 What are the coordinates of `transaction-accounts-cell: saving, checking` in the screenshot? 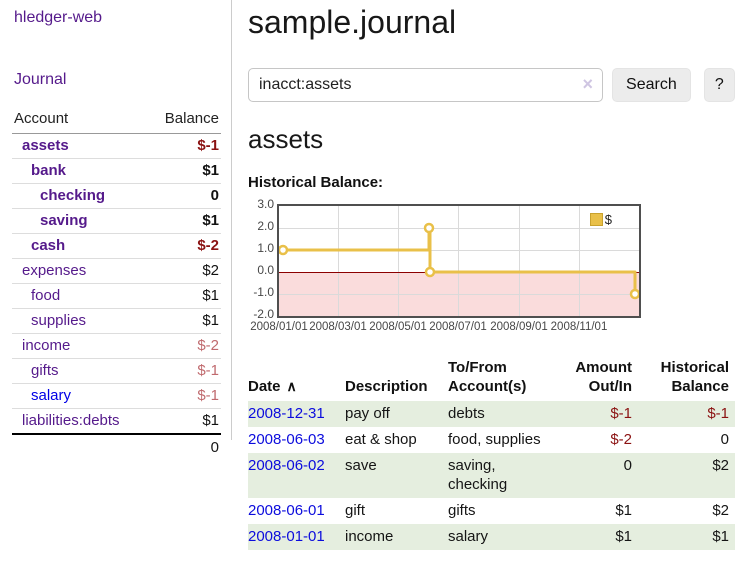 It's located at (478, 475).